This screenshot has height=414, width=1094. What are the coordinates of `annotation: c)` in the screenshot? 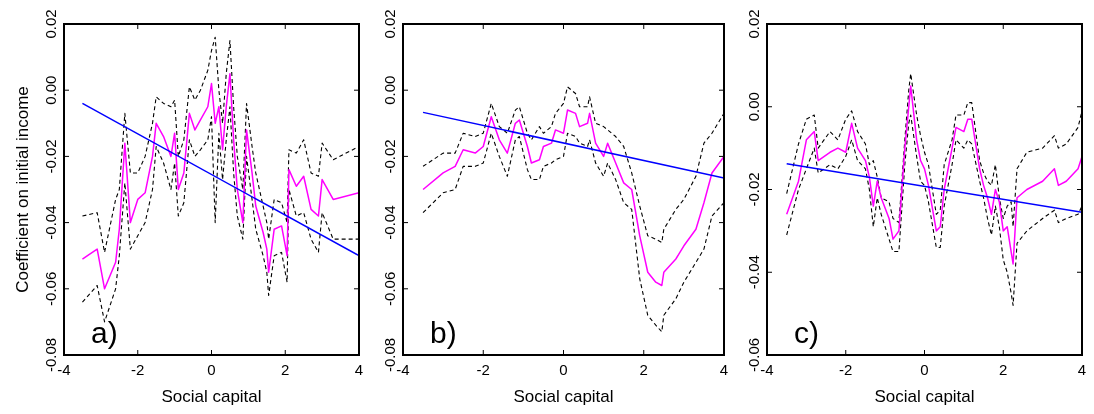 It's located at (806, 332).